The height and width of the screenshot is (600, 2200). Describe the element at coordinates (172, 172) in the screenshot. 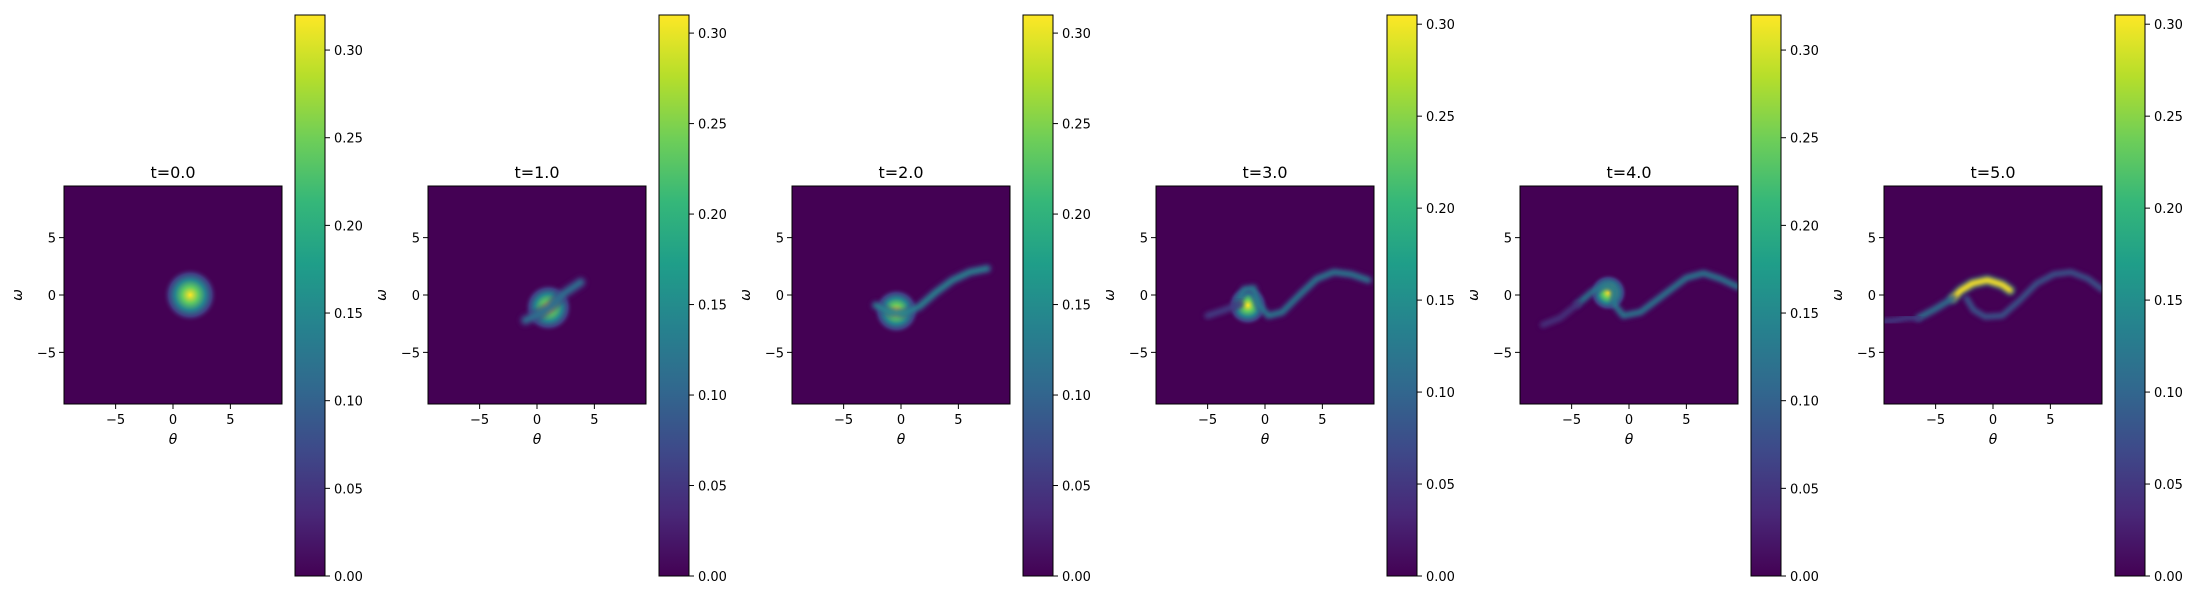

I see `panel-title: t=0.0` at that location.